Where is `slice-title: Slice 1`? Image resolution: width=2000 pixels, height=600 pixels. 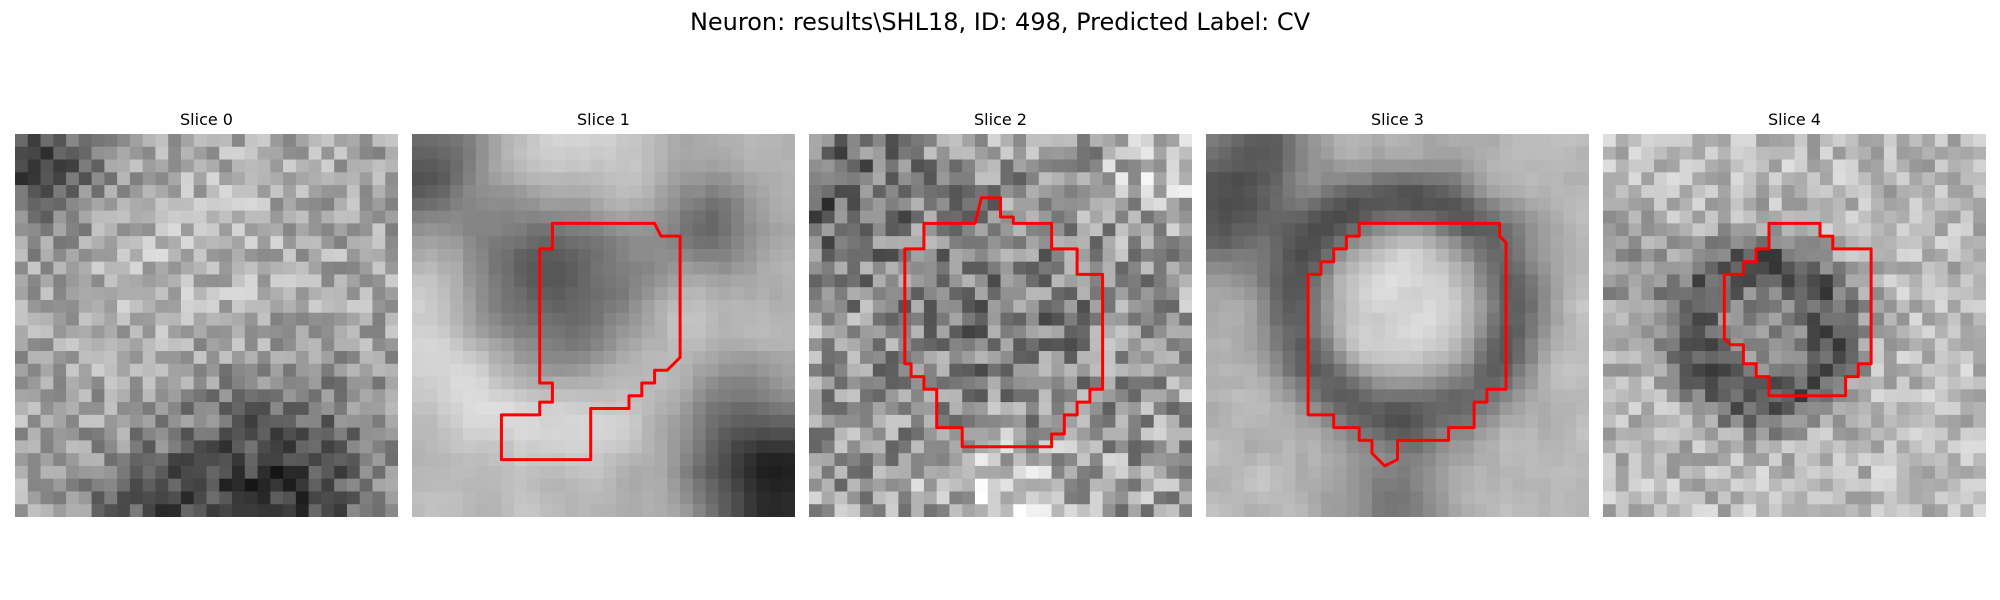 slice-title: Slice 1 is located at coordinates (603, 119).